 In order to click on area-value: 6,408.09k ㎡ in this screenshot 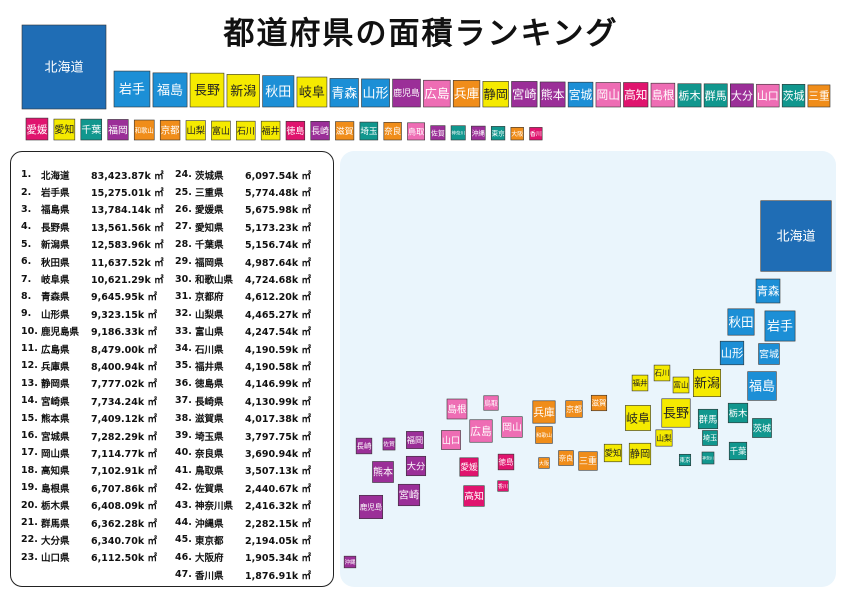, I will do `click(124, 507)`.